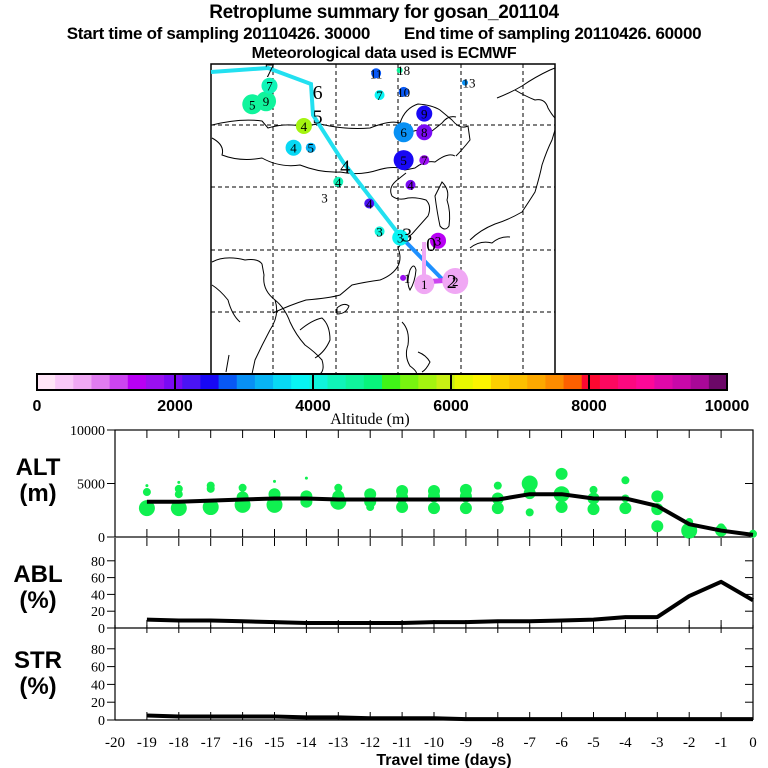 This screenshot has height=768, width=768. Describe the element at coordinates (753, 743) in the screenshot. I see `x-tick-label: 0` at that location.